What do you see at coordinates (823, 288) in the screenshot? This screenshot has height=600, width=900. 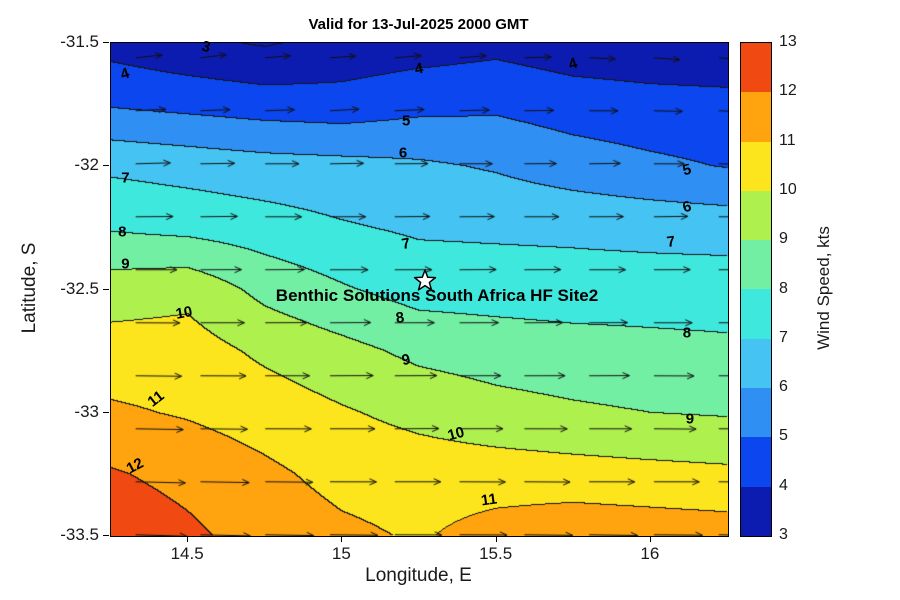 I see `colorbar-label: Wind Speed, kts` at bounding box center [823, 288].